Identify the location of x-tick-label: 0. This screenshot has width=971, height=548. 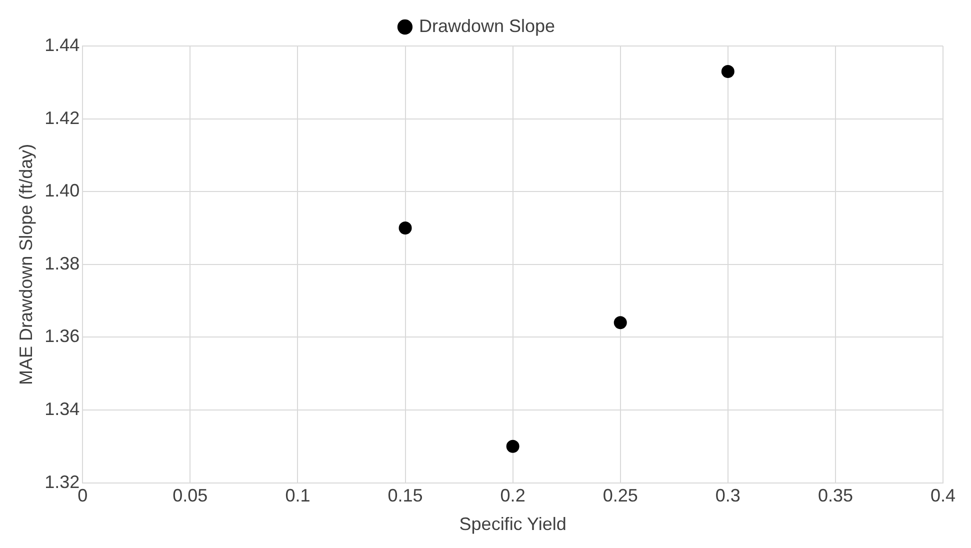
(83, 496).